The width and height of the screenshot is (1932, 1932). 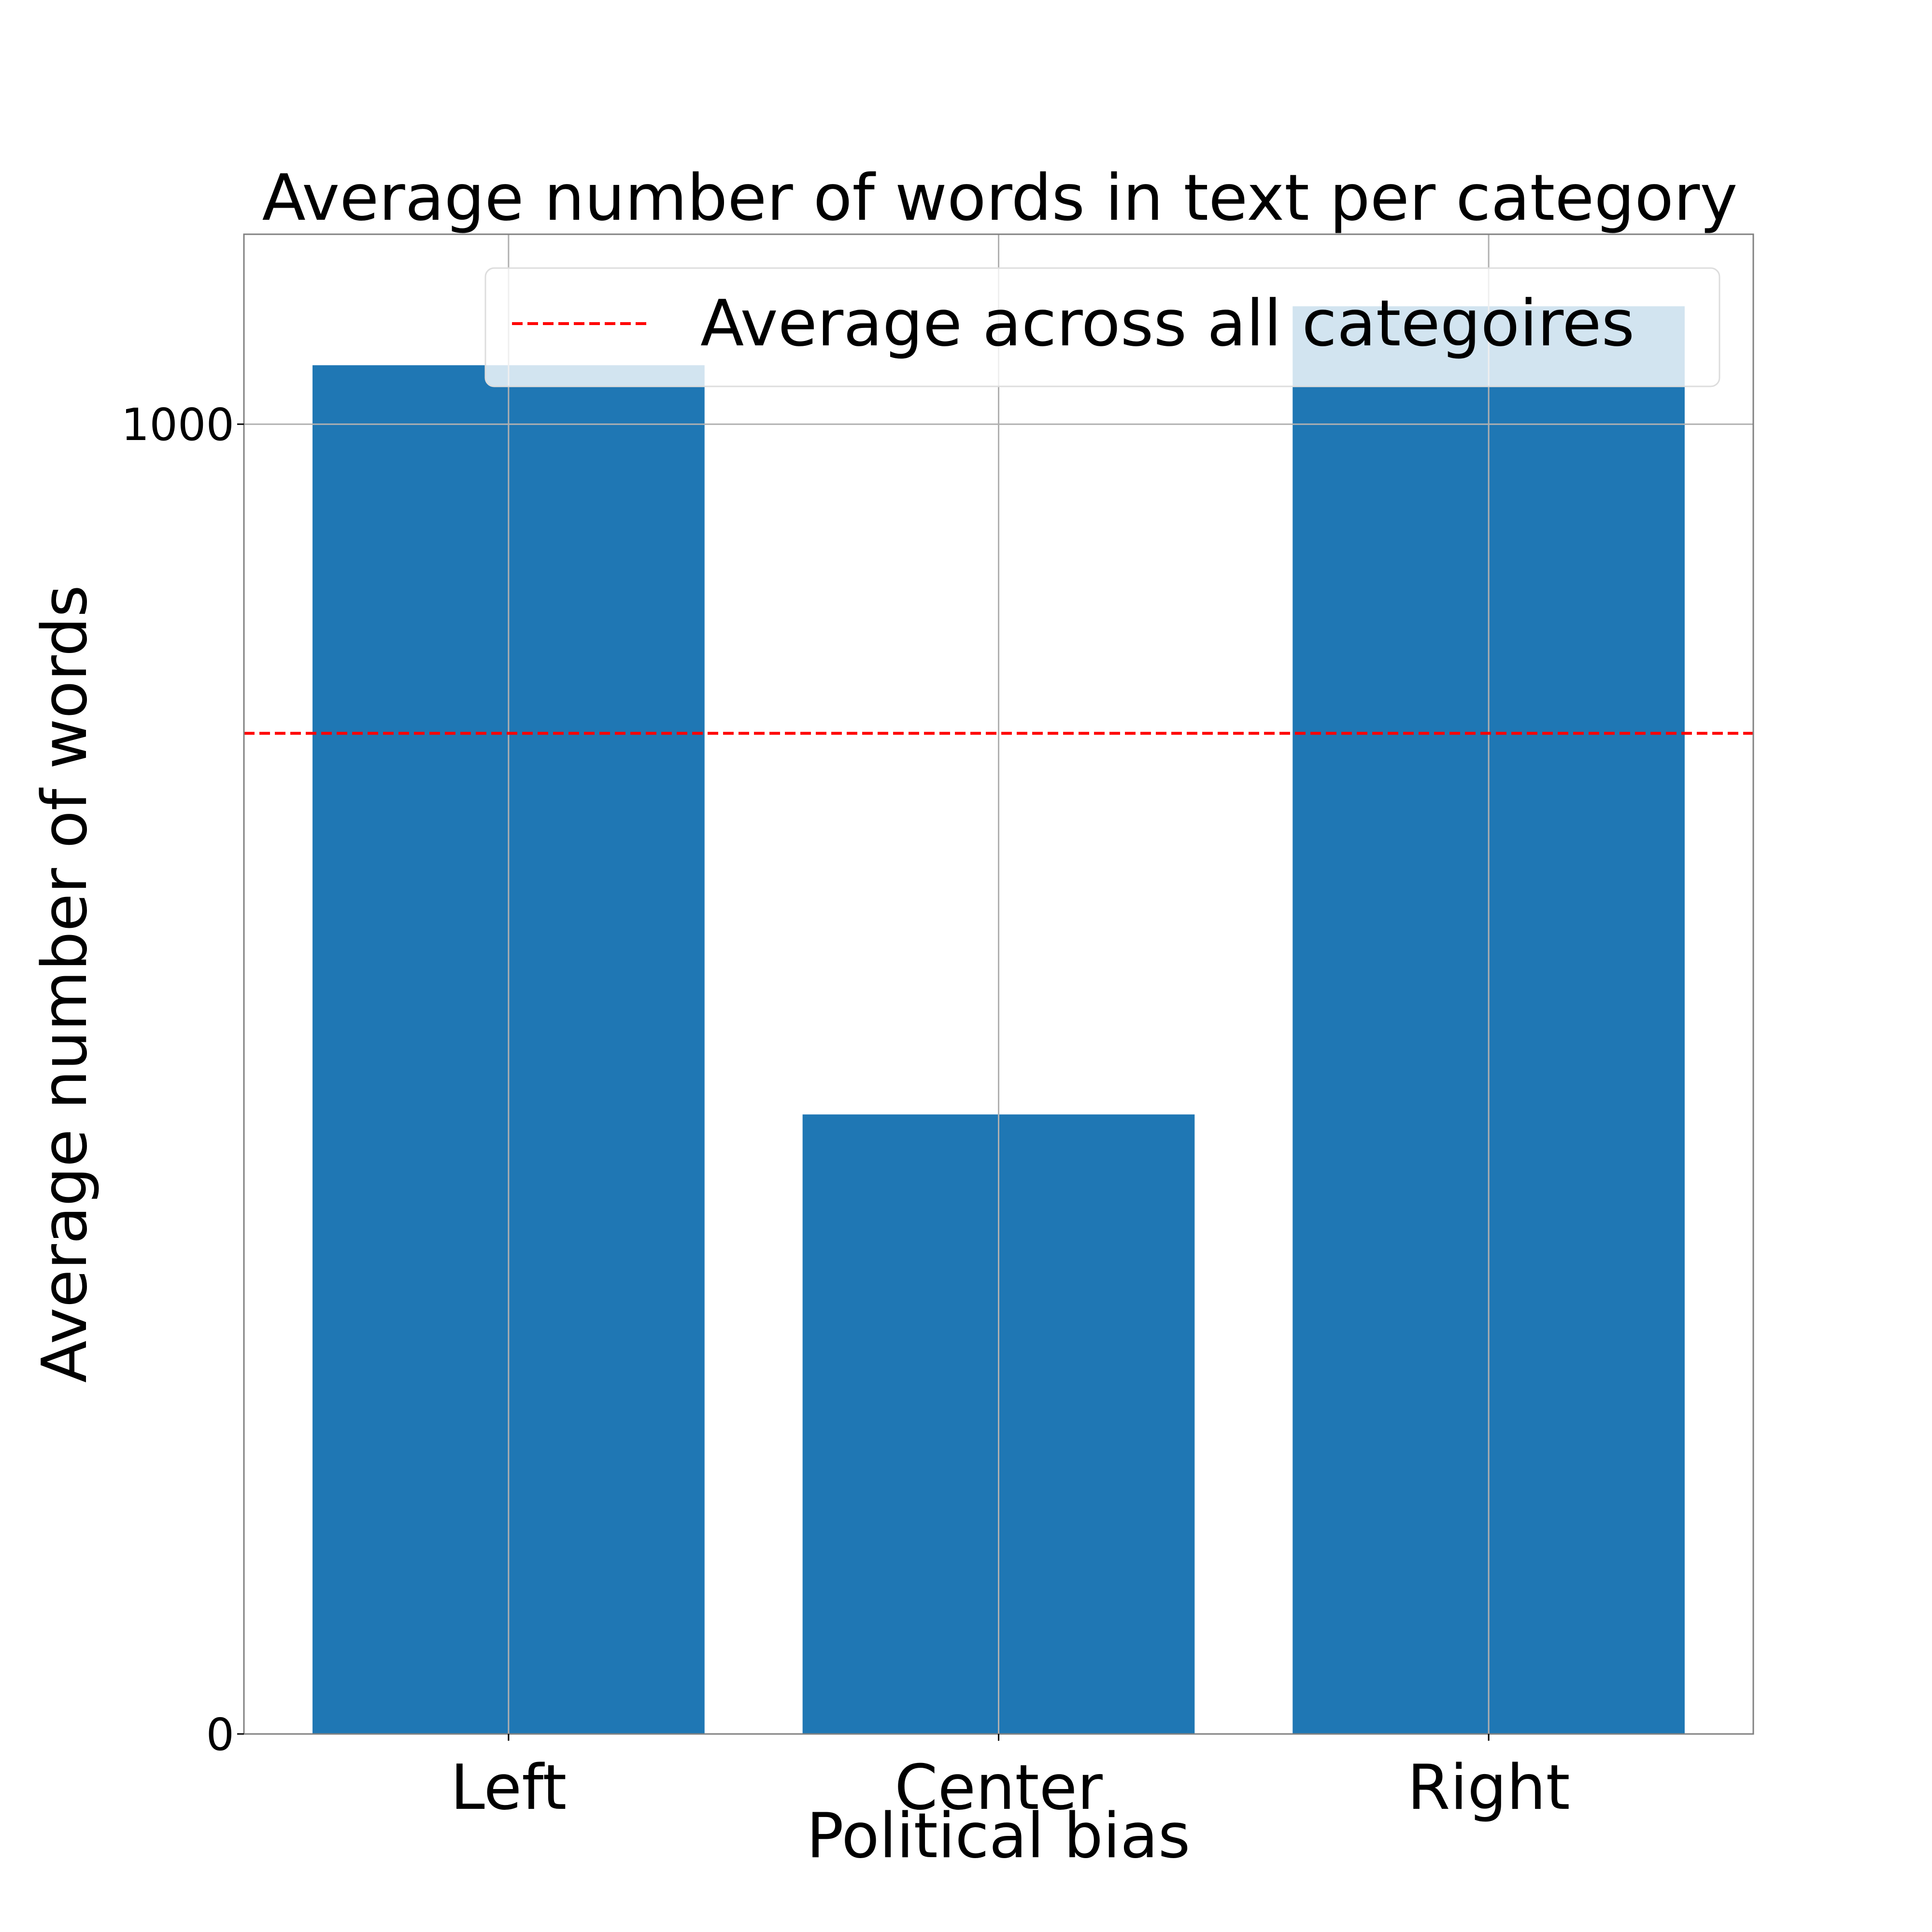 What do you see at coordinates (999, 1788) in the screenshot?
I see `x-tick-label: Center` at bounding box center [999, 1788].